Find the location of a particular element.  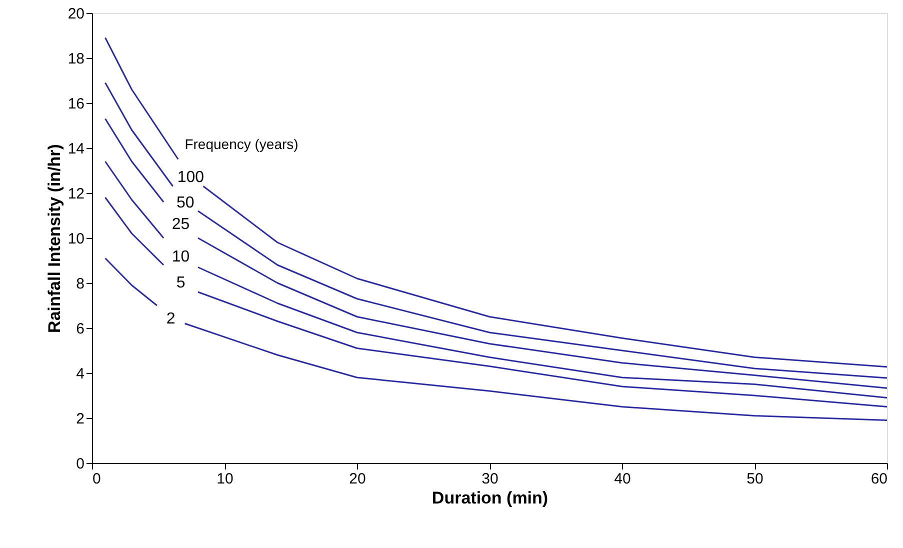

y-tick-label: 6 is located at coordinates (80, 329).